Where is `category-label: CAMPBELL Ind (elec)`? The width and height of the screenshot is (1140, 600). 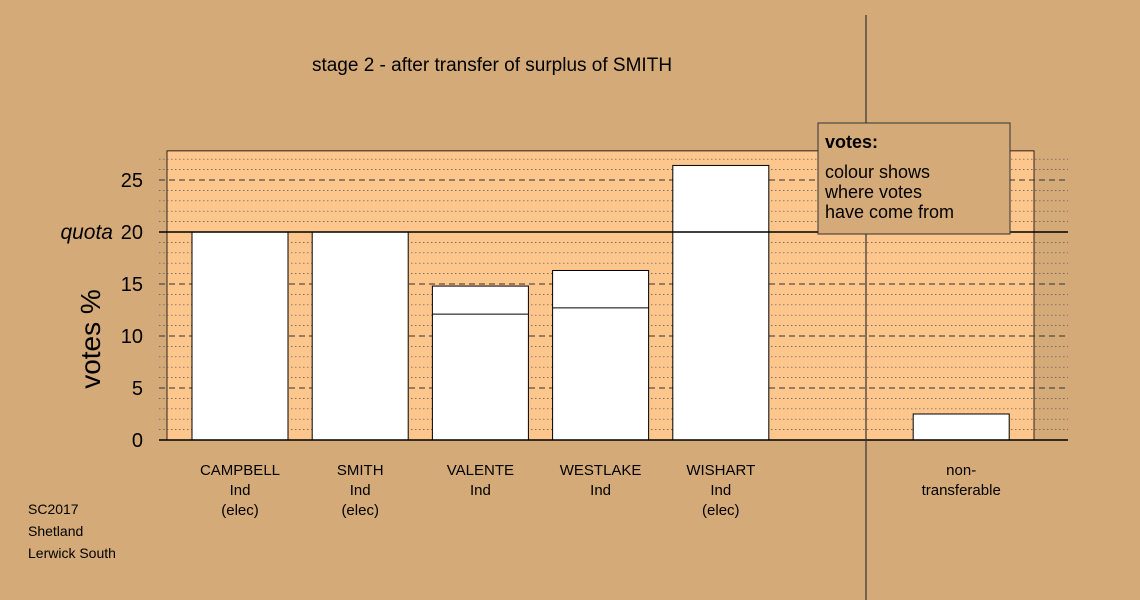 category-label: CAMPBELL Ind (elec) is located at coordinates (240, 490).